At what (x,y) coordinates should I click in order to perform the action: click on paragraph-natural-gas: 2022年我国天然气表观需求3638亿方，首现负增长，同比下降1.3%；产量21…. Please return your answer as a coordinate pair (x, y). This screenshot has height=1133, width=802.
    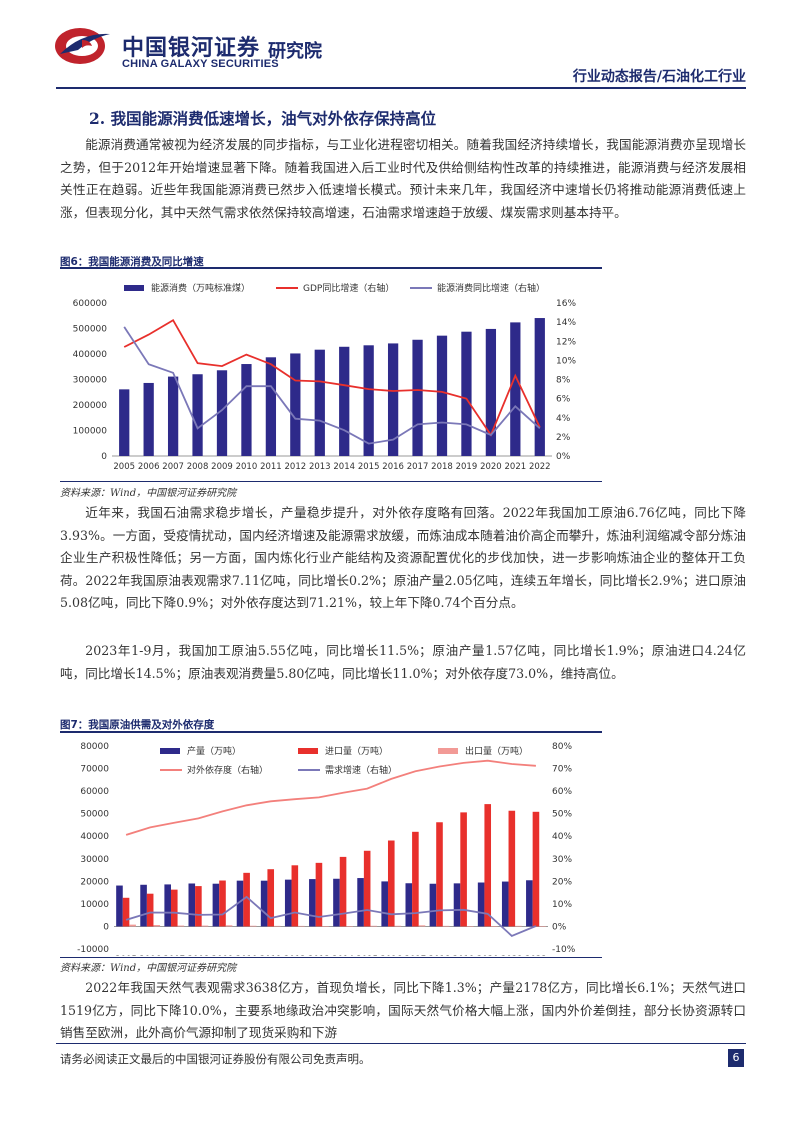
    Looking at the image, I should click on (403, 1010).